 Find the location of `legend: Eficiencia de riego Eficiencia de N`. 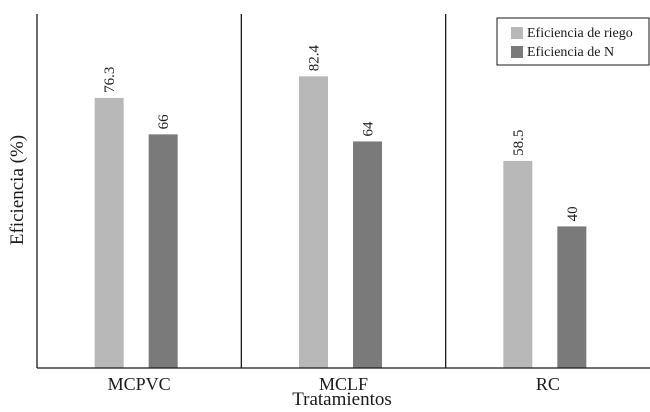

legend: Eficiencia de riego Eficiencia de N is located at coordinates (573, 41).